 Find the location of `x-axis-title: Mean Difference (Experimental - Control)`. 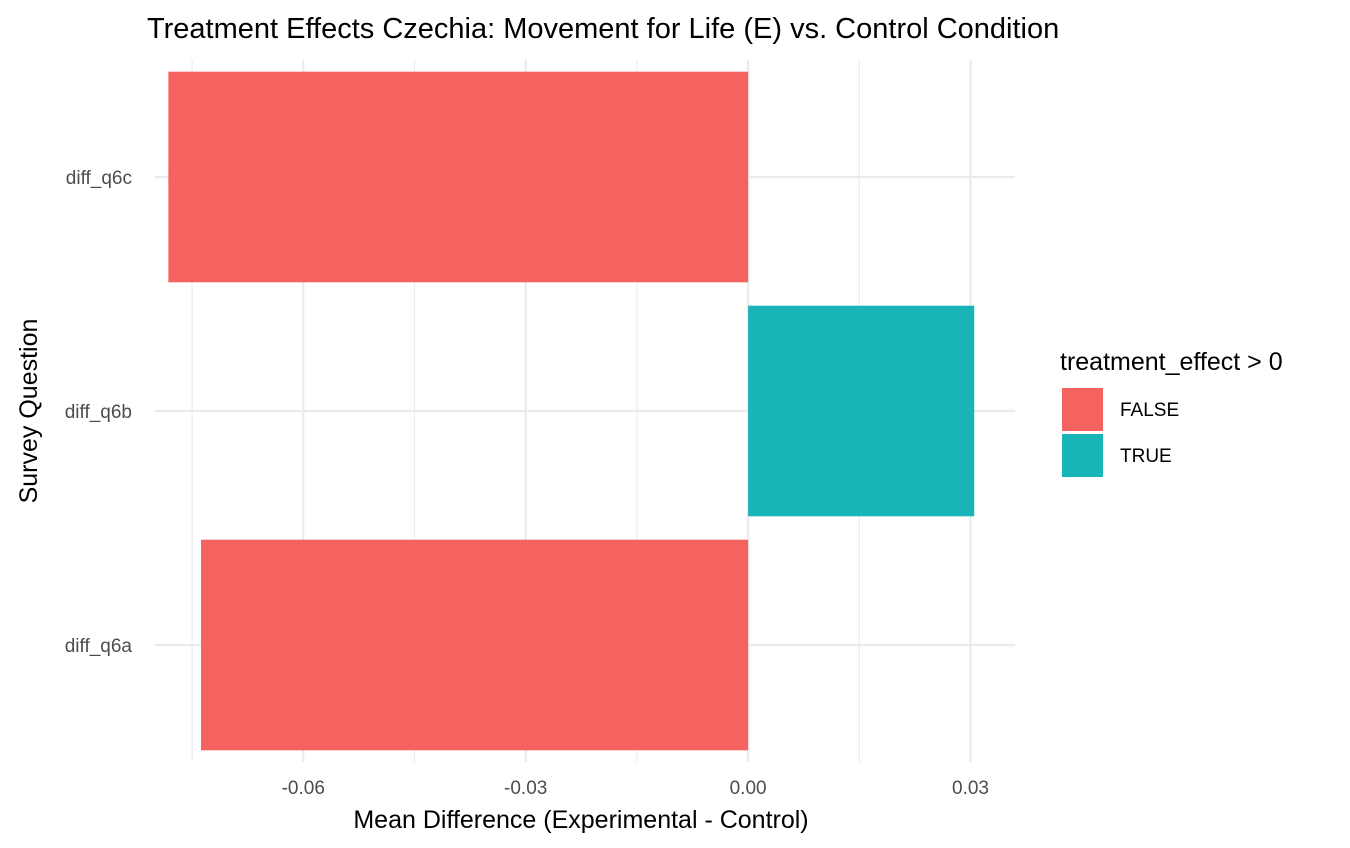

x-axis-title: Mean Difference (Experimental - Control) is located at coordinates (580, 820).